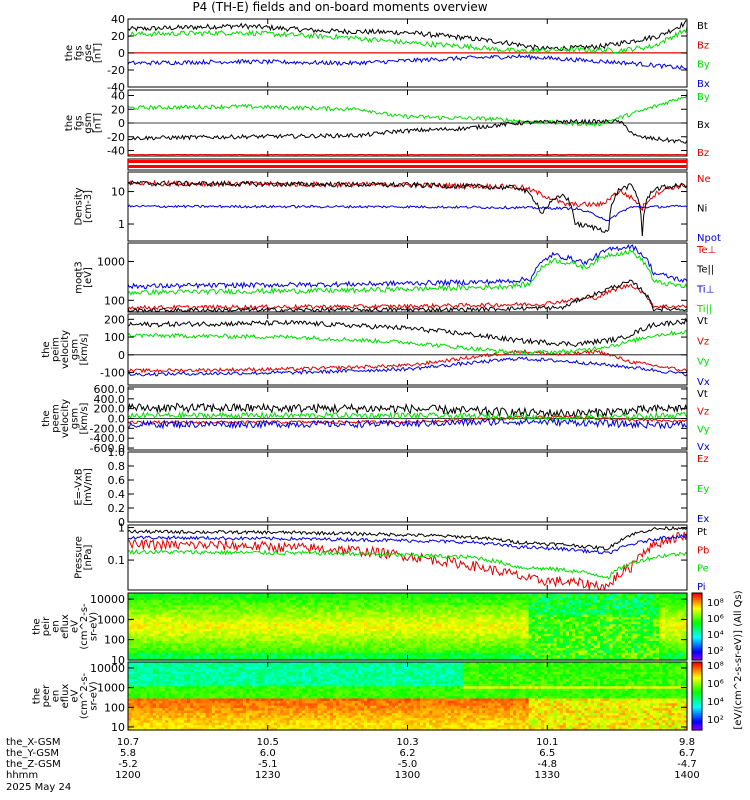 The height and width of the screenshot is (800, 750). Describe the element at coordinates (88, 277) in the screenshot. I see `y-axis-label: [eV]` at that location.